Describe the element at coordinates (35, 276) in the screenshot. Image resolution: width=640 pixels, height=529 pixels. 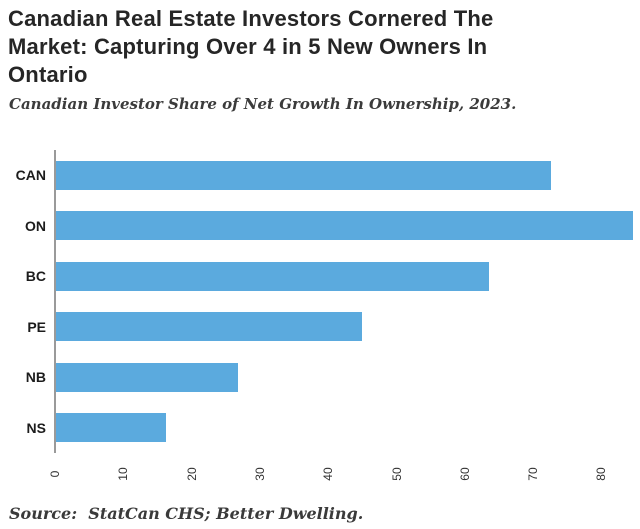
I see `category-label-bc: BC` at that location.